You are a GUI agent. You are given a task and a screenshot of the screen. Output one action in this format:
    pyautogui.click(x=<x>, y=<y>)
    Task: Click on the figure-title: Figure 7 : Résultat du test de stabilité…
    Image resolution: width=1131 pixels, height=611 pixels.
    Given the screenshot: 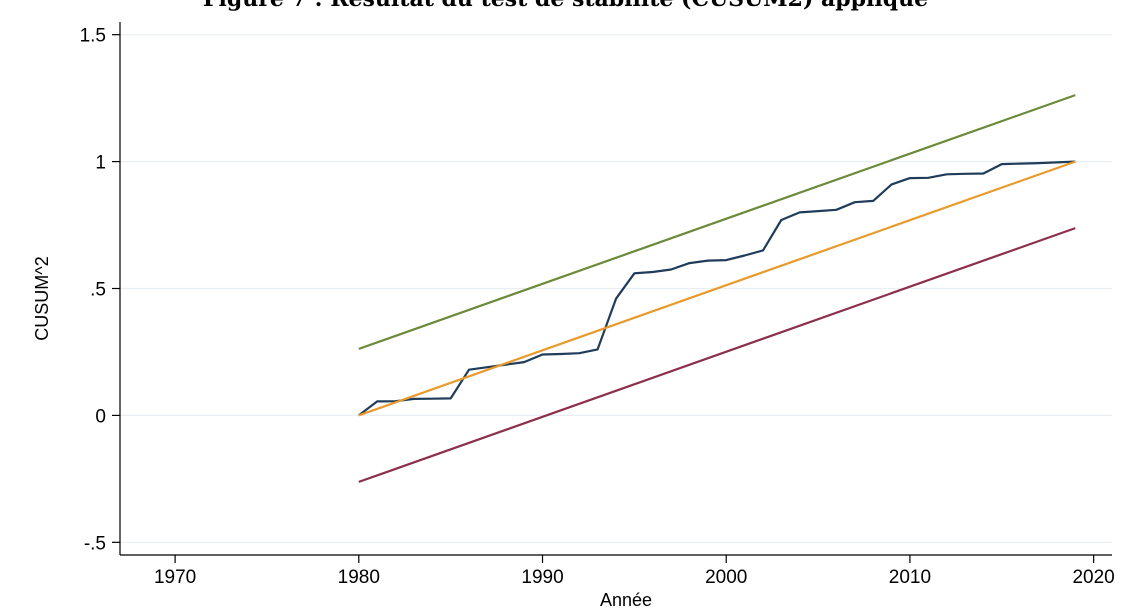 What is the action you would take?
    pyautogui.click(x=565, y=6)
    